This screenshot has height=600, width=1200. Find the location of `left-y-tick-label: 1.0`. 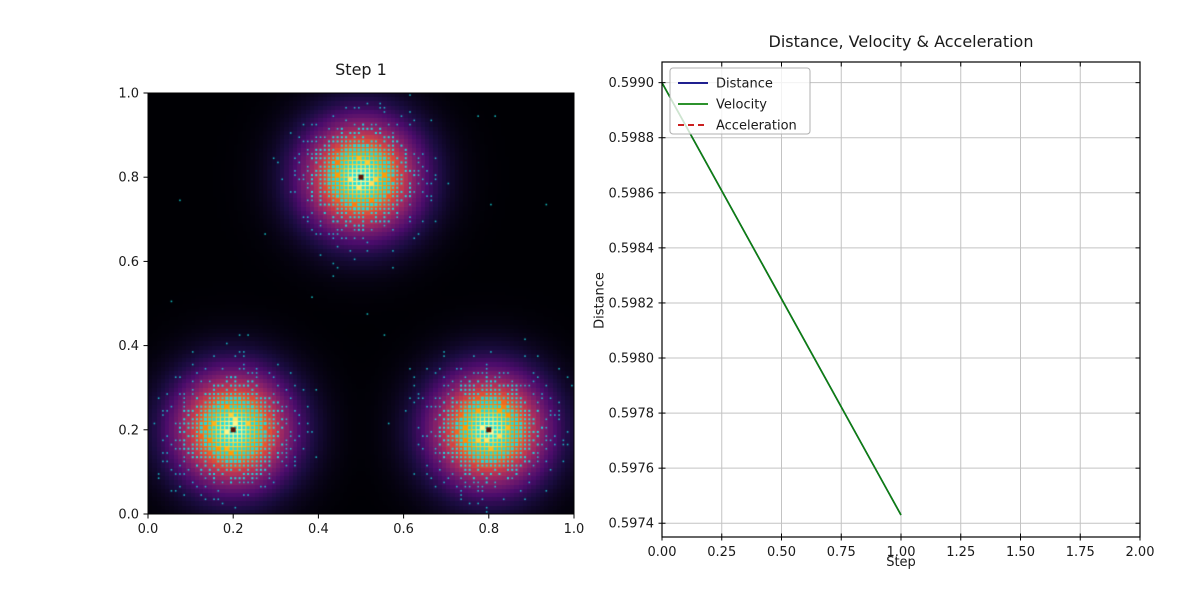

left-y-tick-label: 1.0 is located at coordinates (128, 94).